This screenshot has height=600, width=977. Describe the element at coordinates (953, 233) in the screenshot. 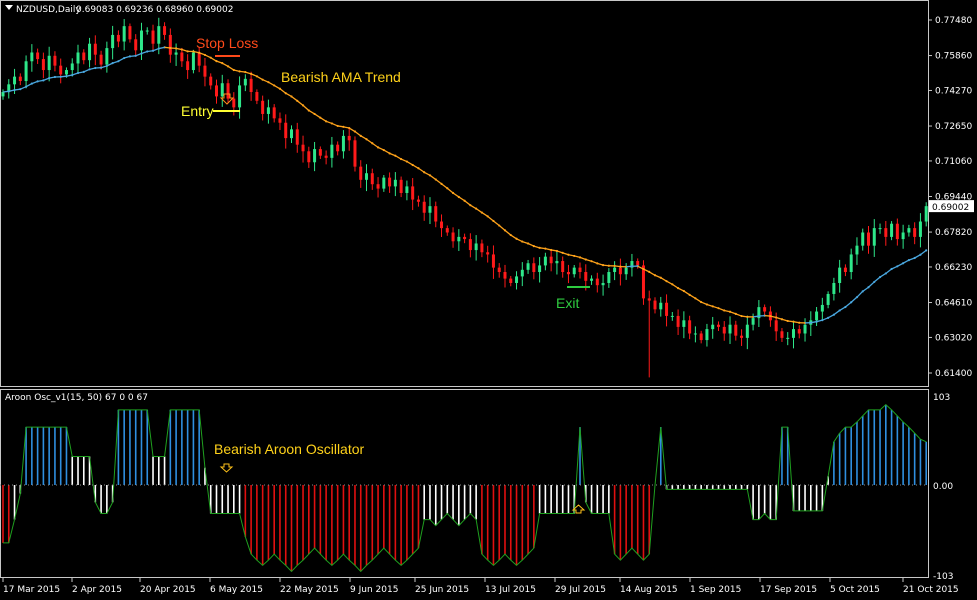

I see `price-tick-label: 0.67820` at that location.